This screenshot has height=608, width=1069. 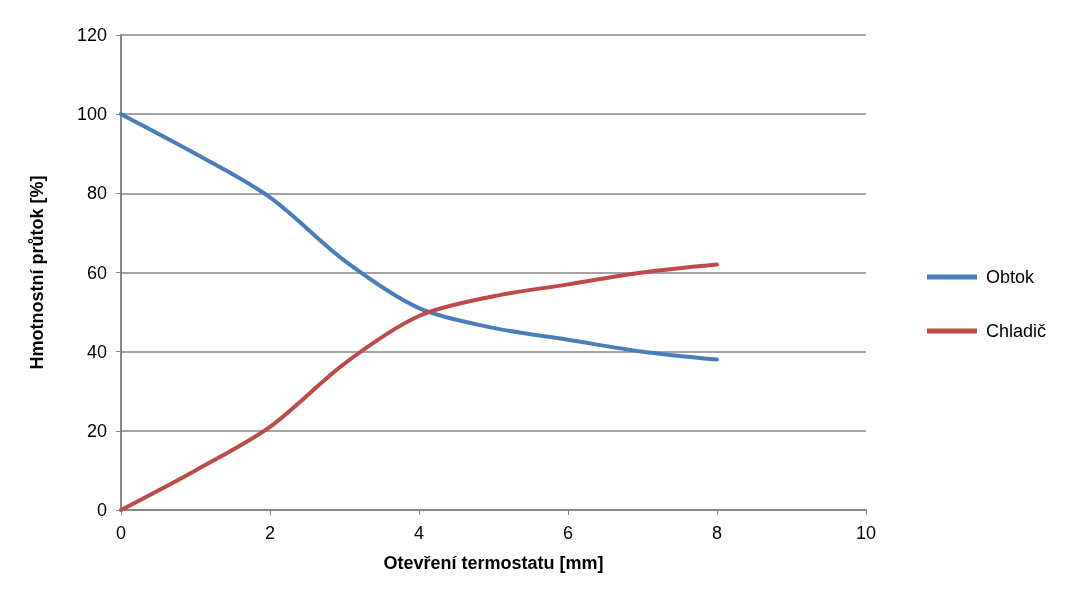 I want to click on x-axis-title: Otevření termostatu [mm], so click(x=493, y=563).